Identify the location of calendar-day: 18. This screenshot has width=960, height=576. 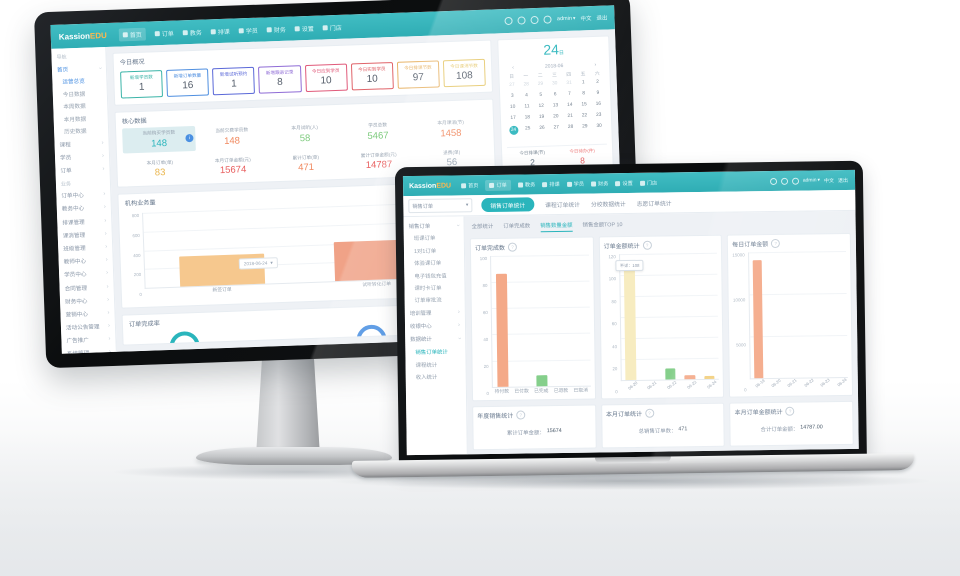
(527, 118).